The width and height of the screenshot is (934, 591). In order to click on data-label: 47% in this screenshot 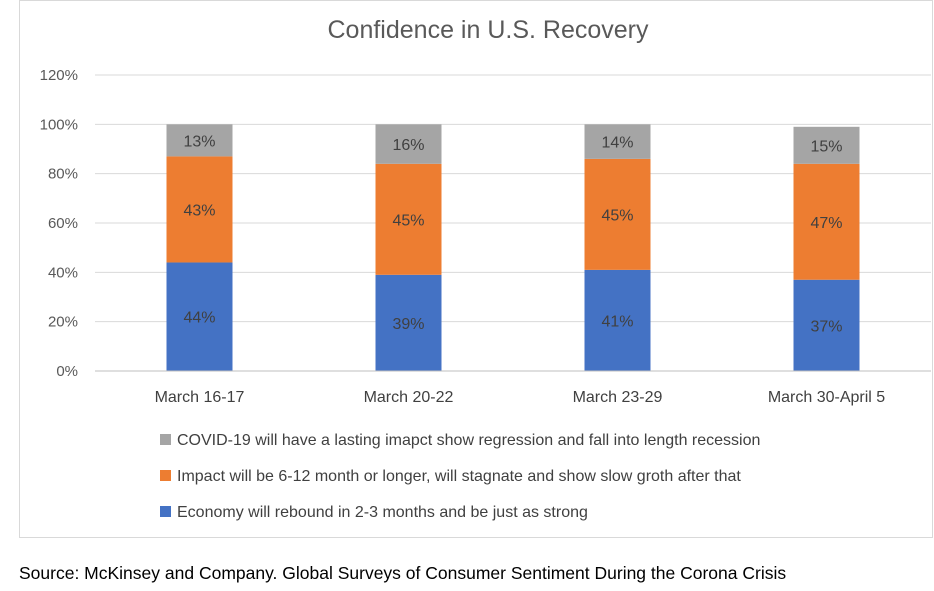, I will do `click(826, 223)`.